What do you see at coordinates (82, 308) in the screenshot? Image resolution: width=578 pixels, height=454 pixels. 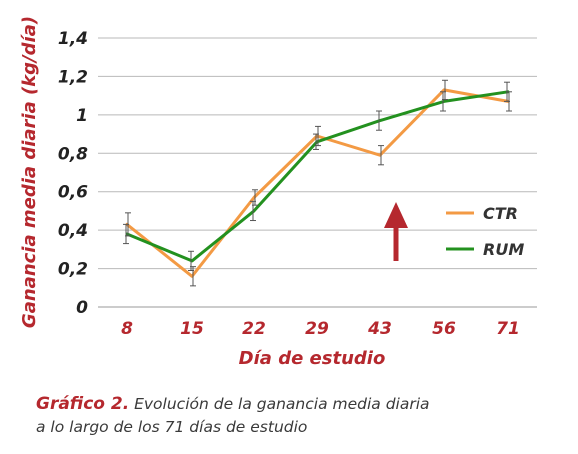 I see `y-tick-label: 0` at bounding box center [82, 308].